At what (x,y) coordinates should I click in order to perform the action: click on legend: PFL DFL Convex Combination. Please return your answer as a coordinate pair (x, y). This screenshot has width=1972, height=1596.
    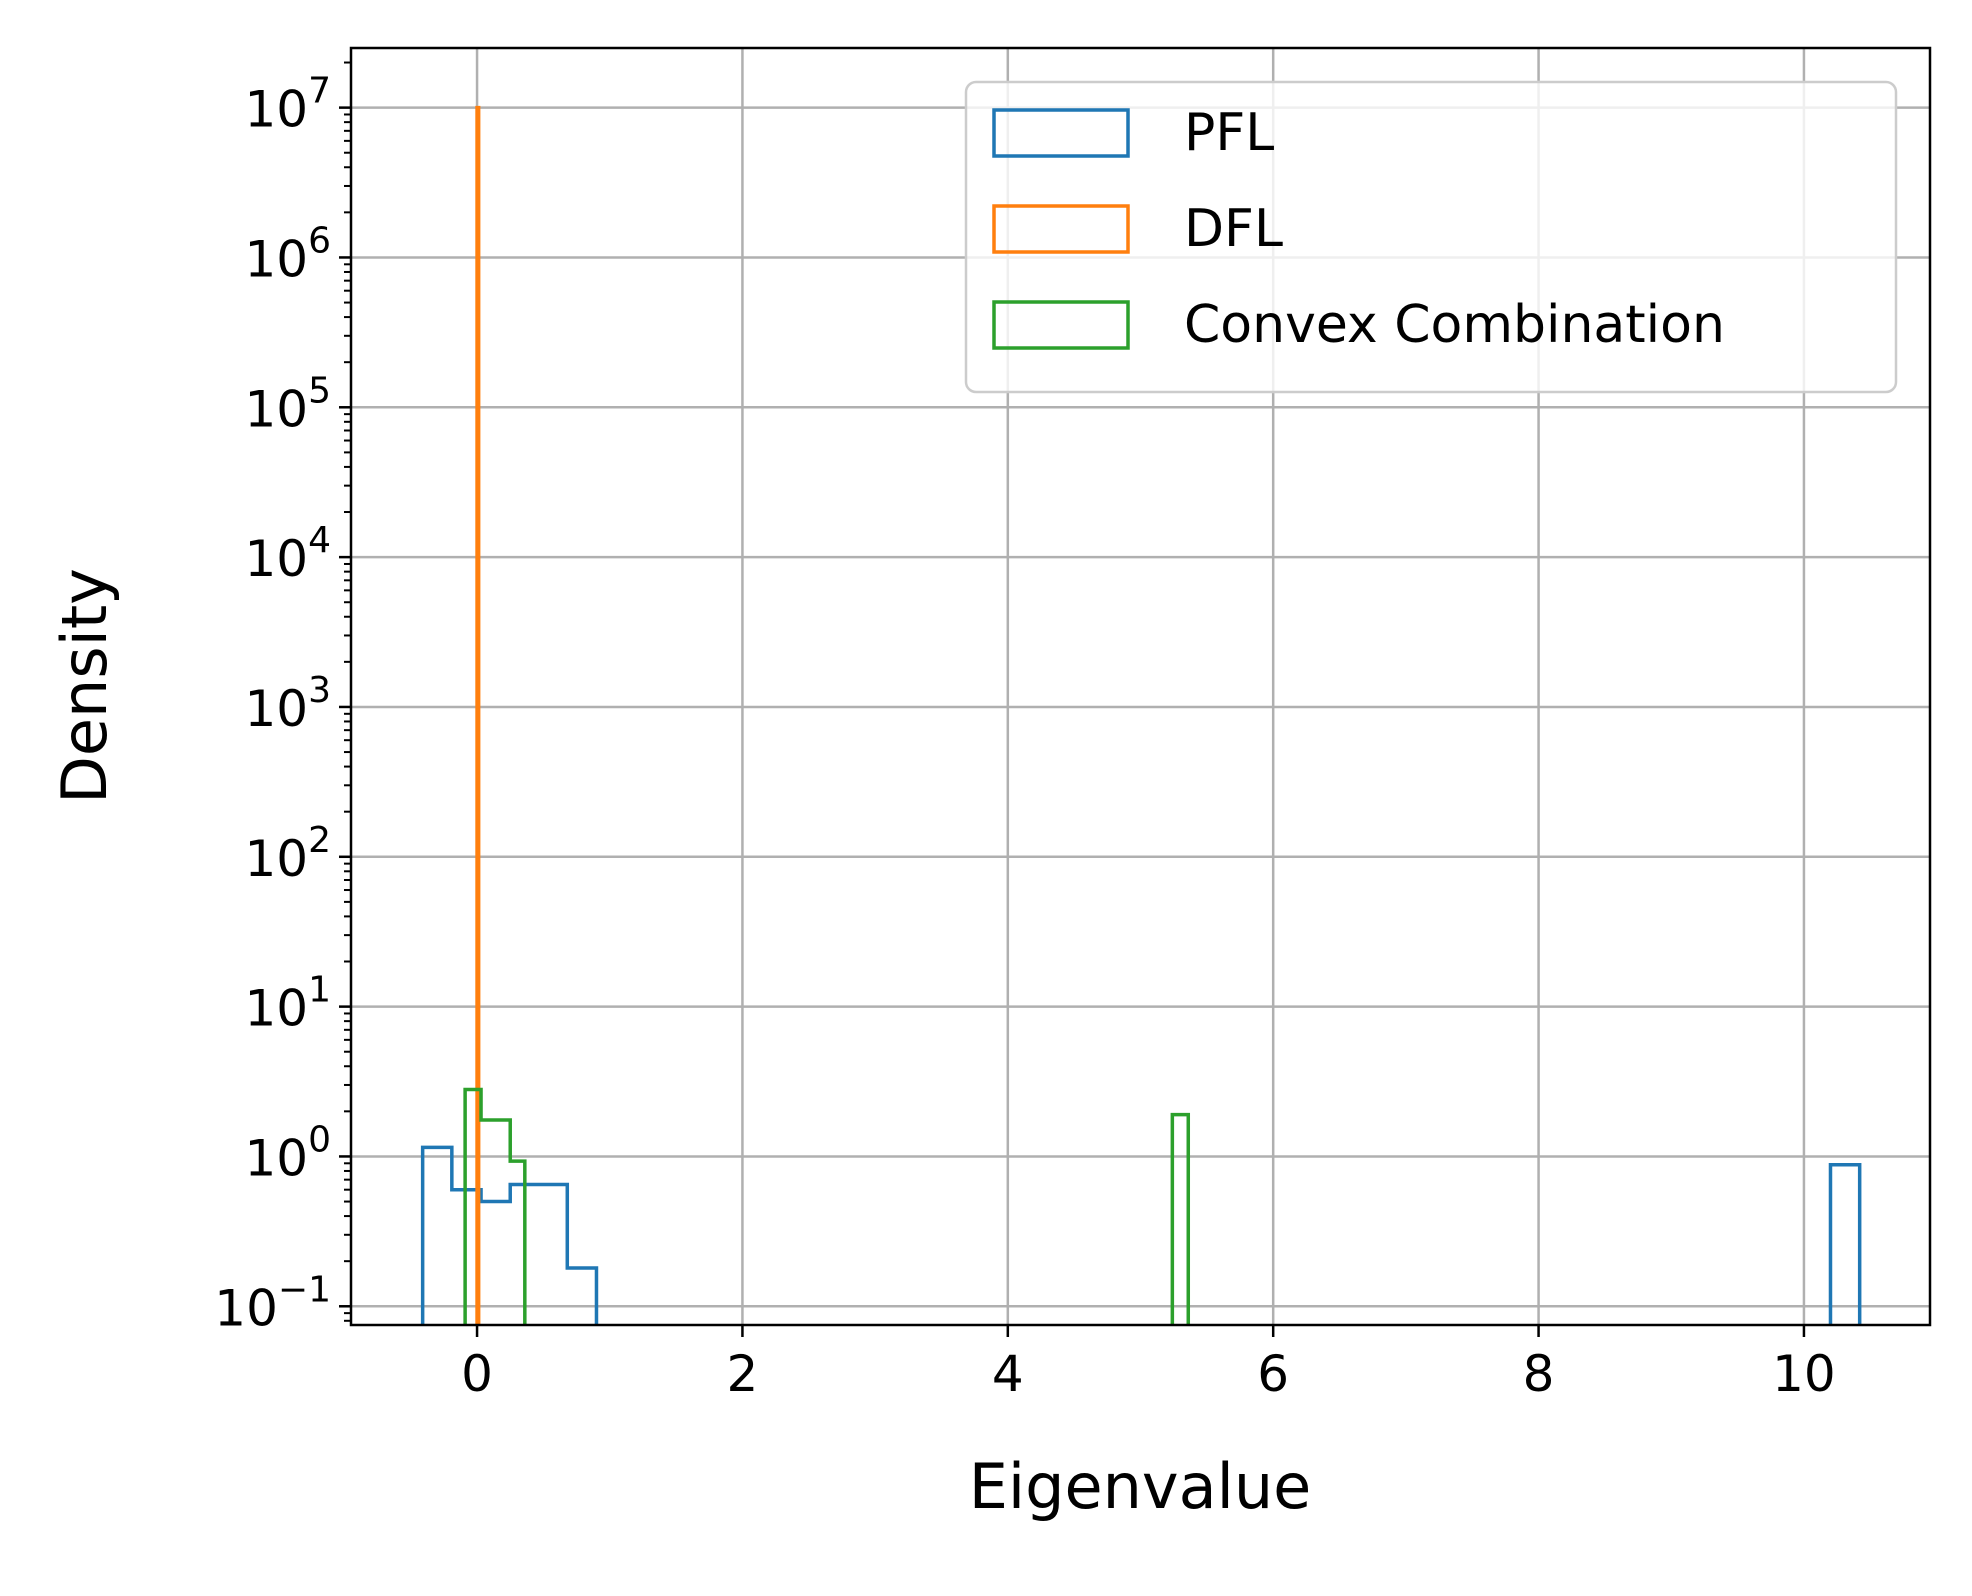
    Looking at the image, I should click on (1431, 237).